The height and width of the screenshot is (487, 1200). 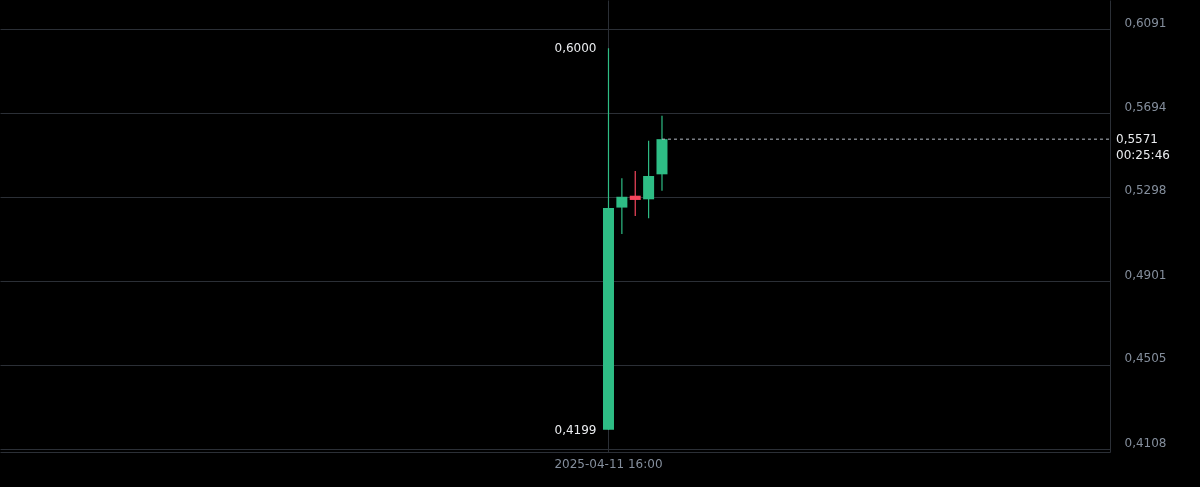 I want to click on y-tick-label: 0,4108, so click(x=1145, y=442).